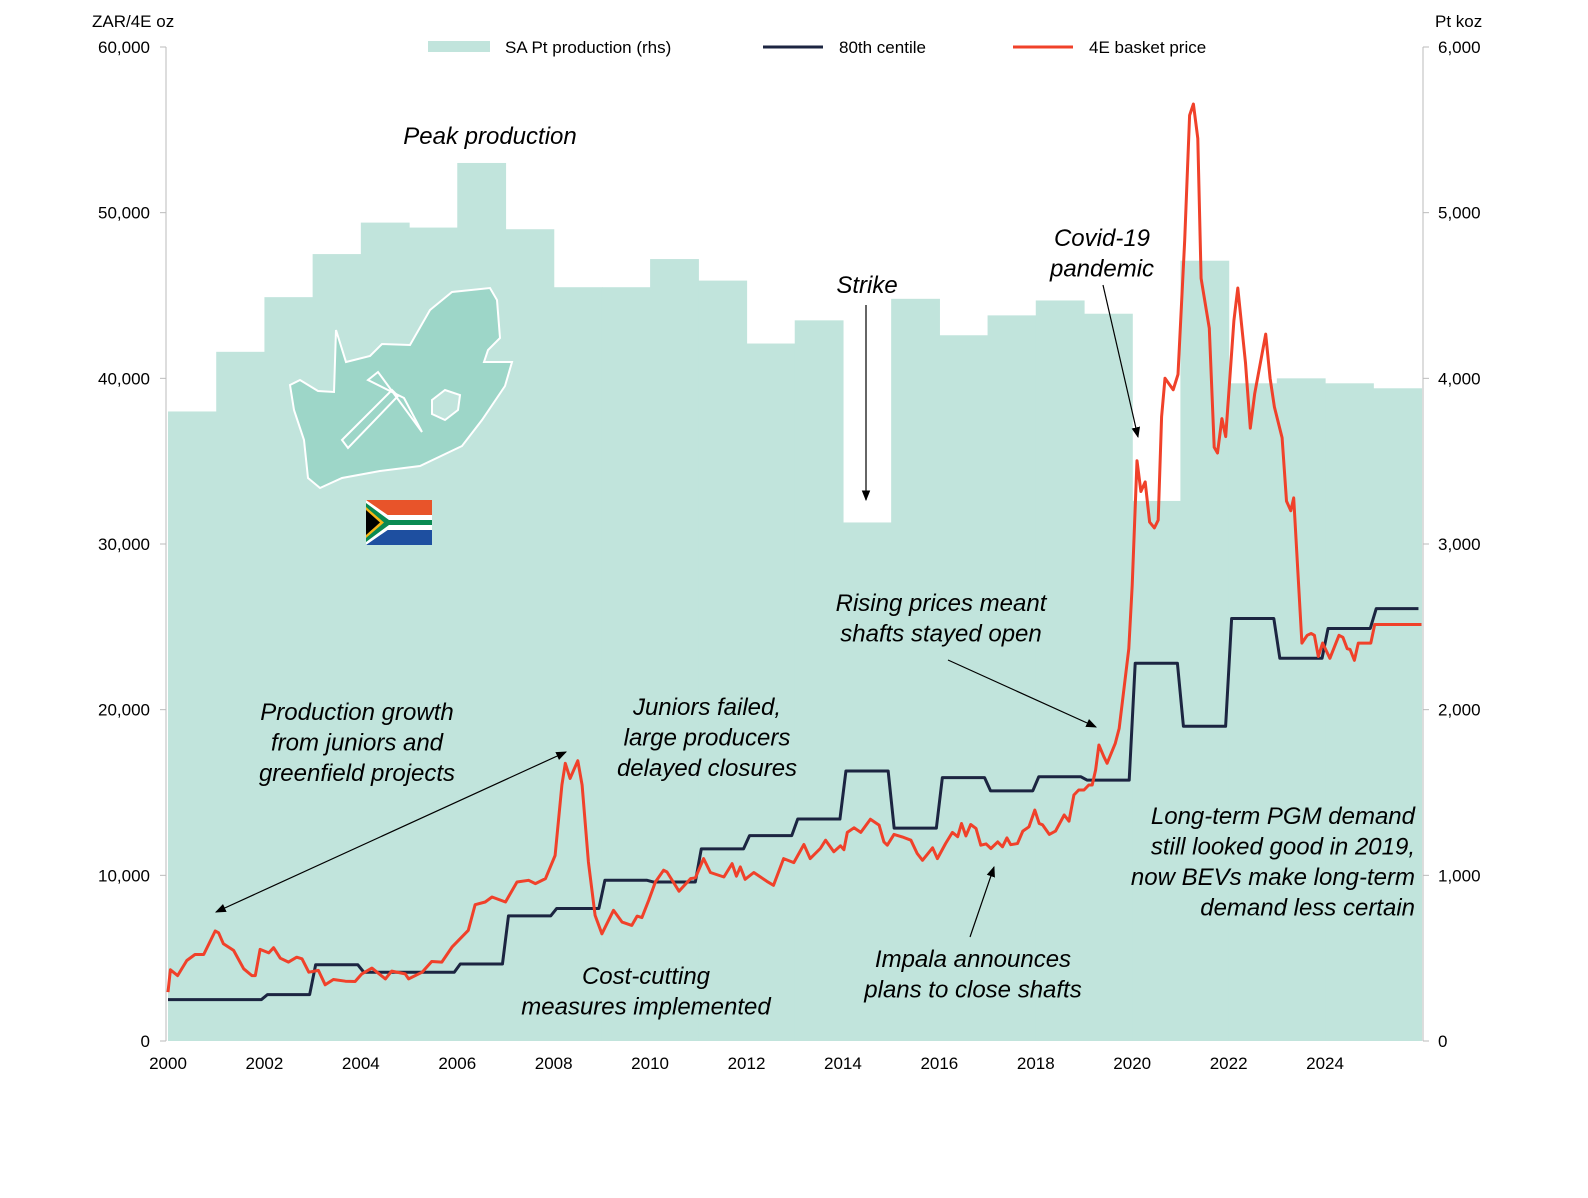  I want to click on rising-prices-arrow, so click(1022, 693).